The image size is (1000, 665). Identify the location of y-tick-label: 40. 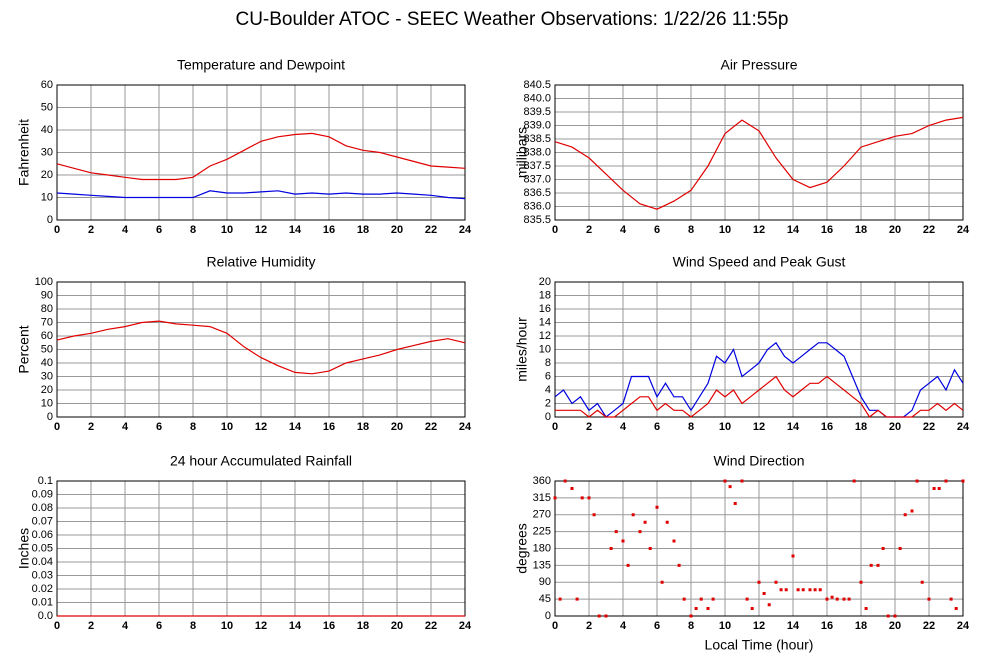
(47, 363).